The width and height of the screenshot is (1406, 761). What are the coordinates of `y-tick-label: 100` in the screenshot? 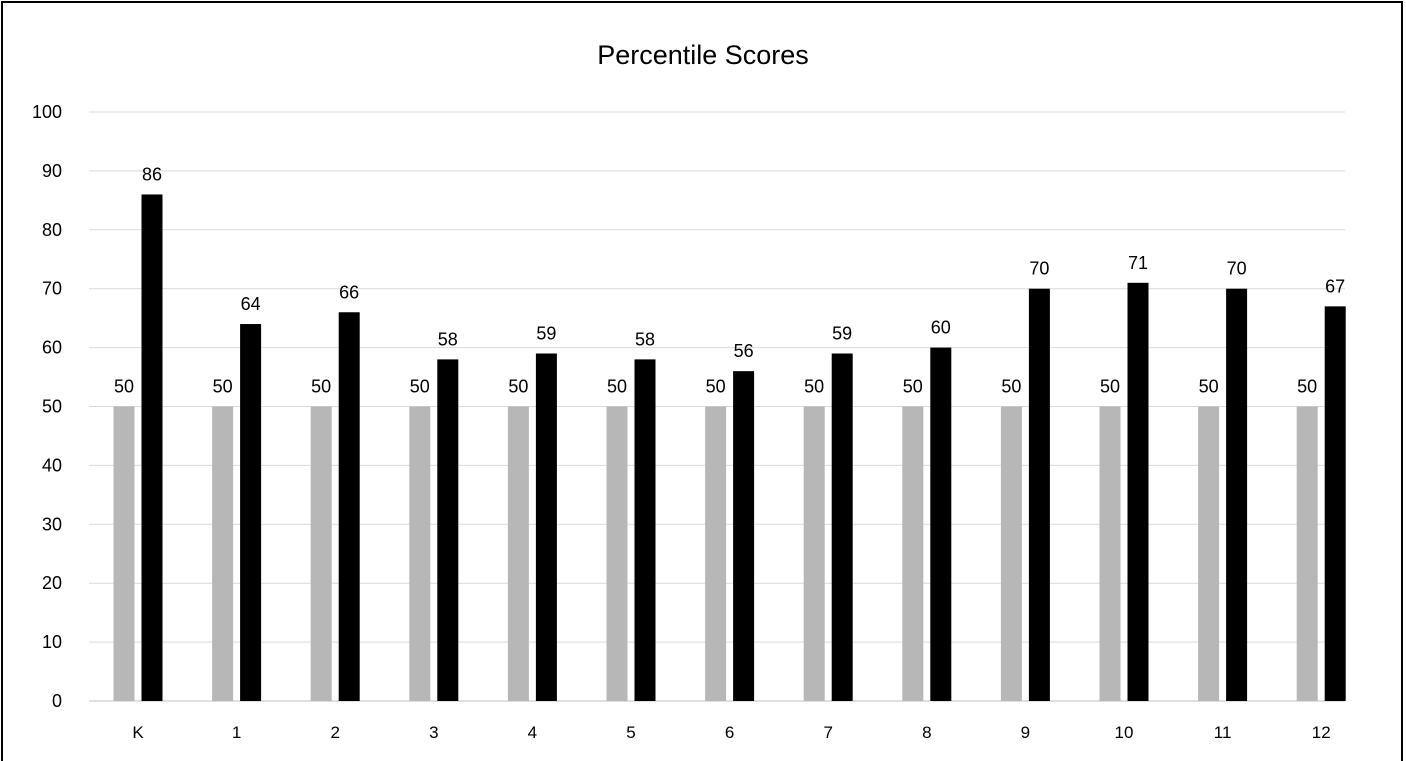 It's located at (47, 112).